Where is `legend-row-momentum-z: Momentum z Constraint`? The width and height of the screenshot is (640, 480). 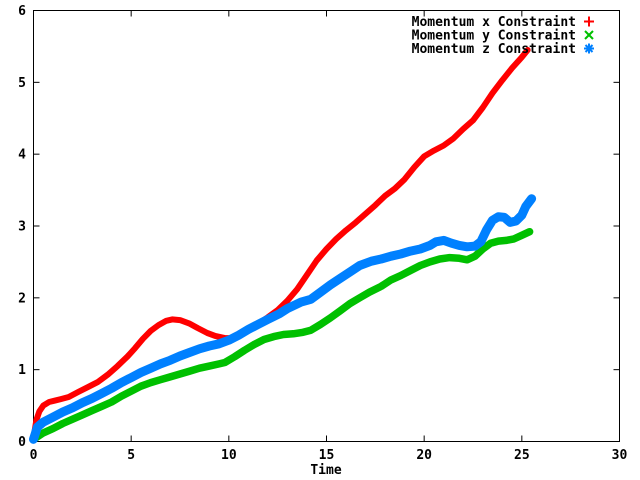
legend-row-momentum-z: Momentum z Constraint is located at coordinates (503, 49).